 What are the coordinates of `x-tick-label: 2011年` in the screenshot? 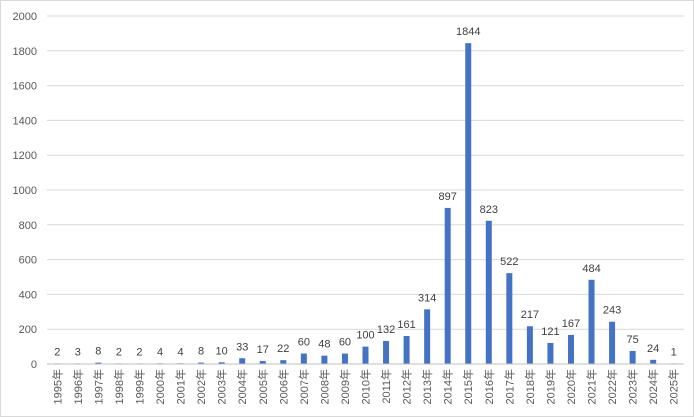 It's located at (386, 386).